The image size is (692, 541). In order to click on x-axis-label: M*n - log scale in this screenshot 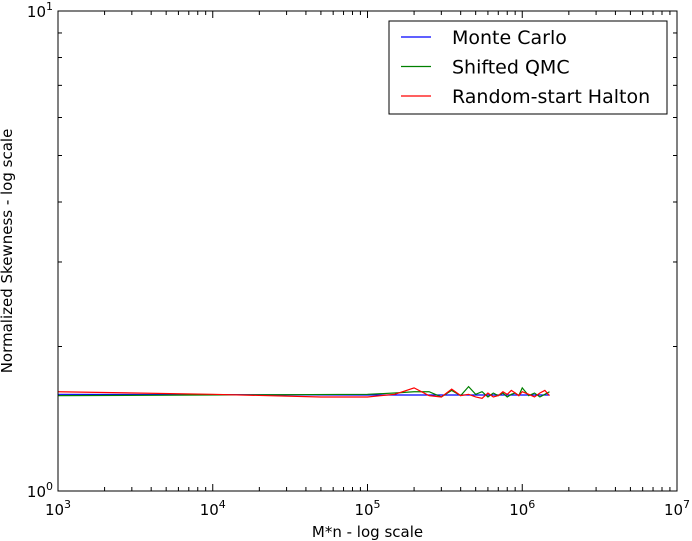, I will do `click(367, 532)`.